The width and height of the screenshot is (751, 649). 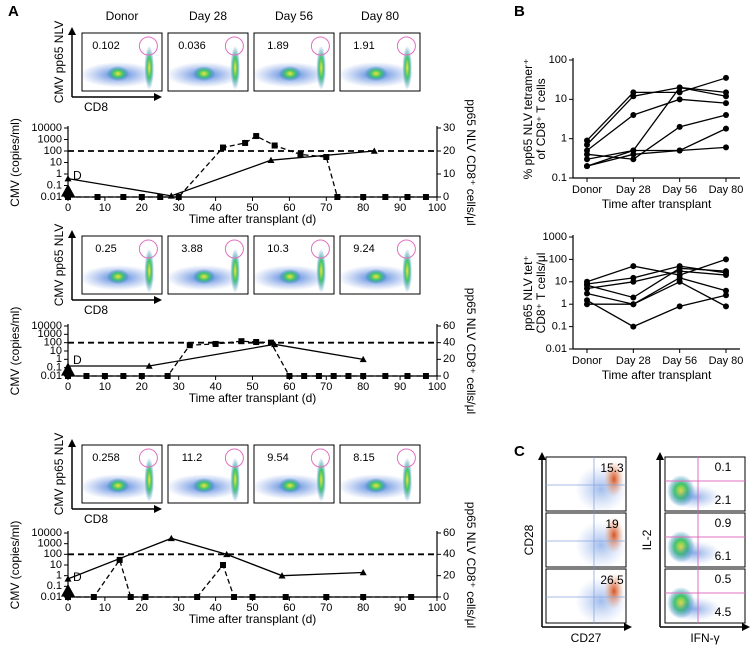 What do you see at coordinates (380, 16) in the screenshot?
I see `column-header: Day 80` at bounding box center [380, 16].